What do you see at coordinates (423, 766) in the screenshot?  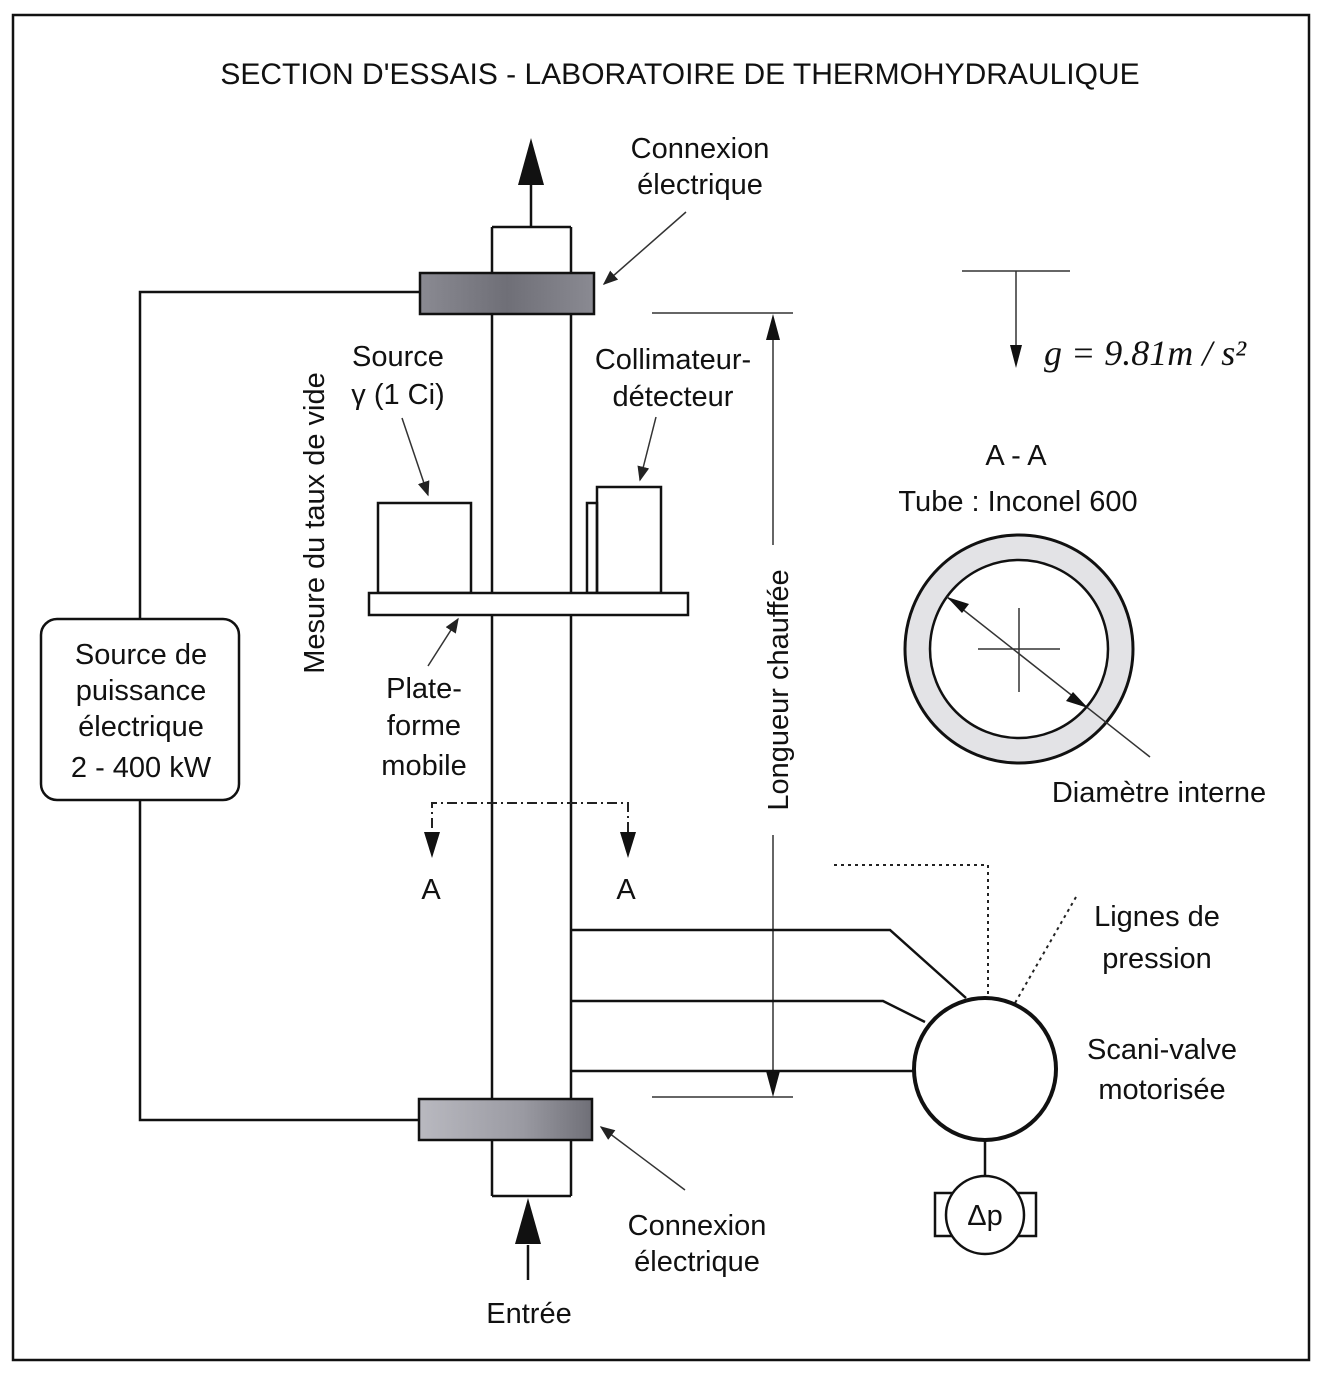 I see `platform-label-3: mobile` at bounding box center [423, 766].